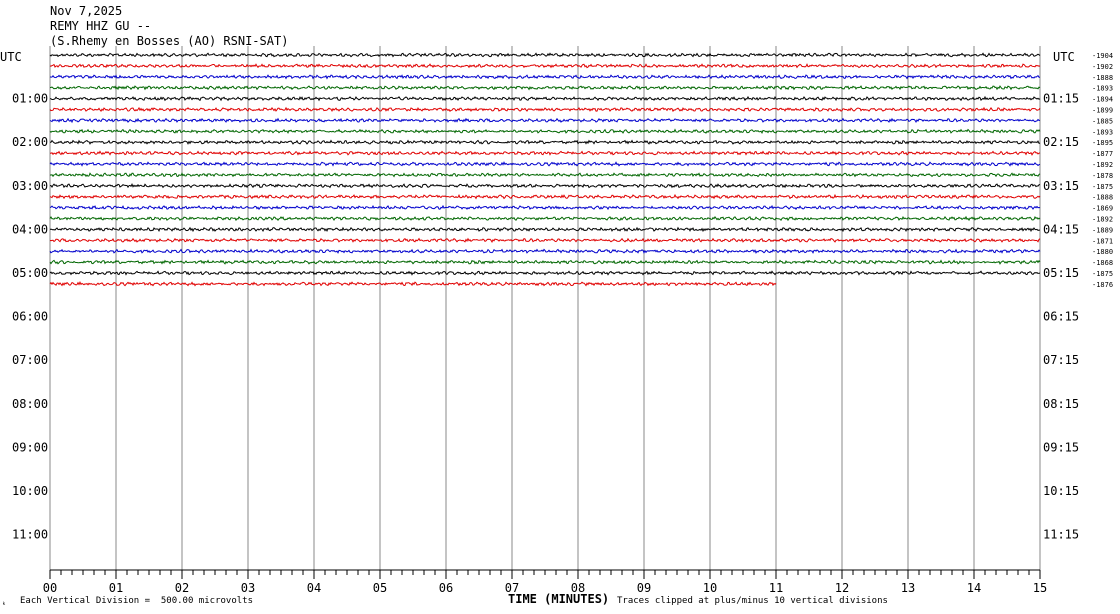 The width and height of the screenshot is (1120, 614). Describe the element at coordinates (314, 588) in the screenshot. I see `x-tick-label: 04` at that location.